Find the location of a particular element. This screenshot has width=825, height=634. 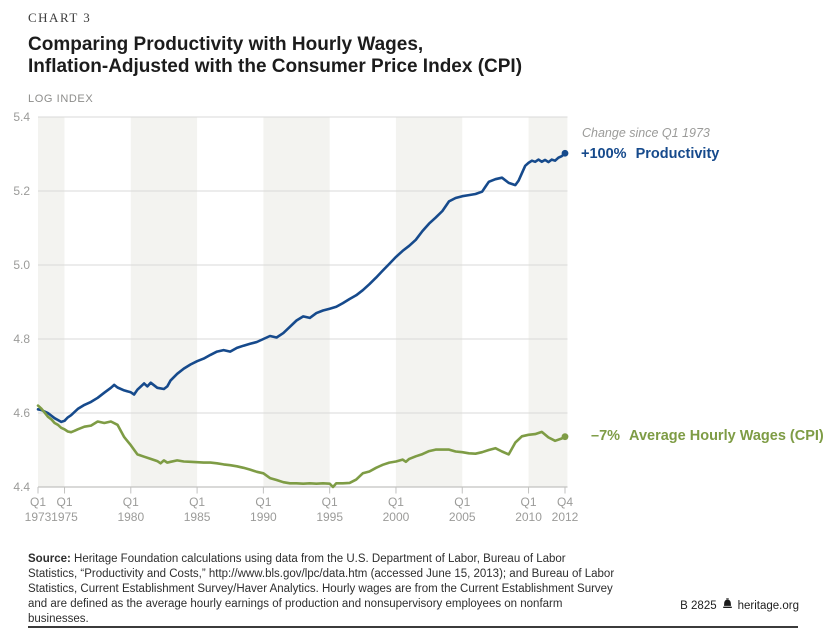

productivity-end-dot is located at coordinates (565, 153).